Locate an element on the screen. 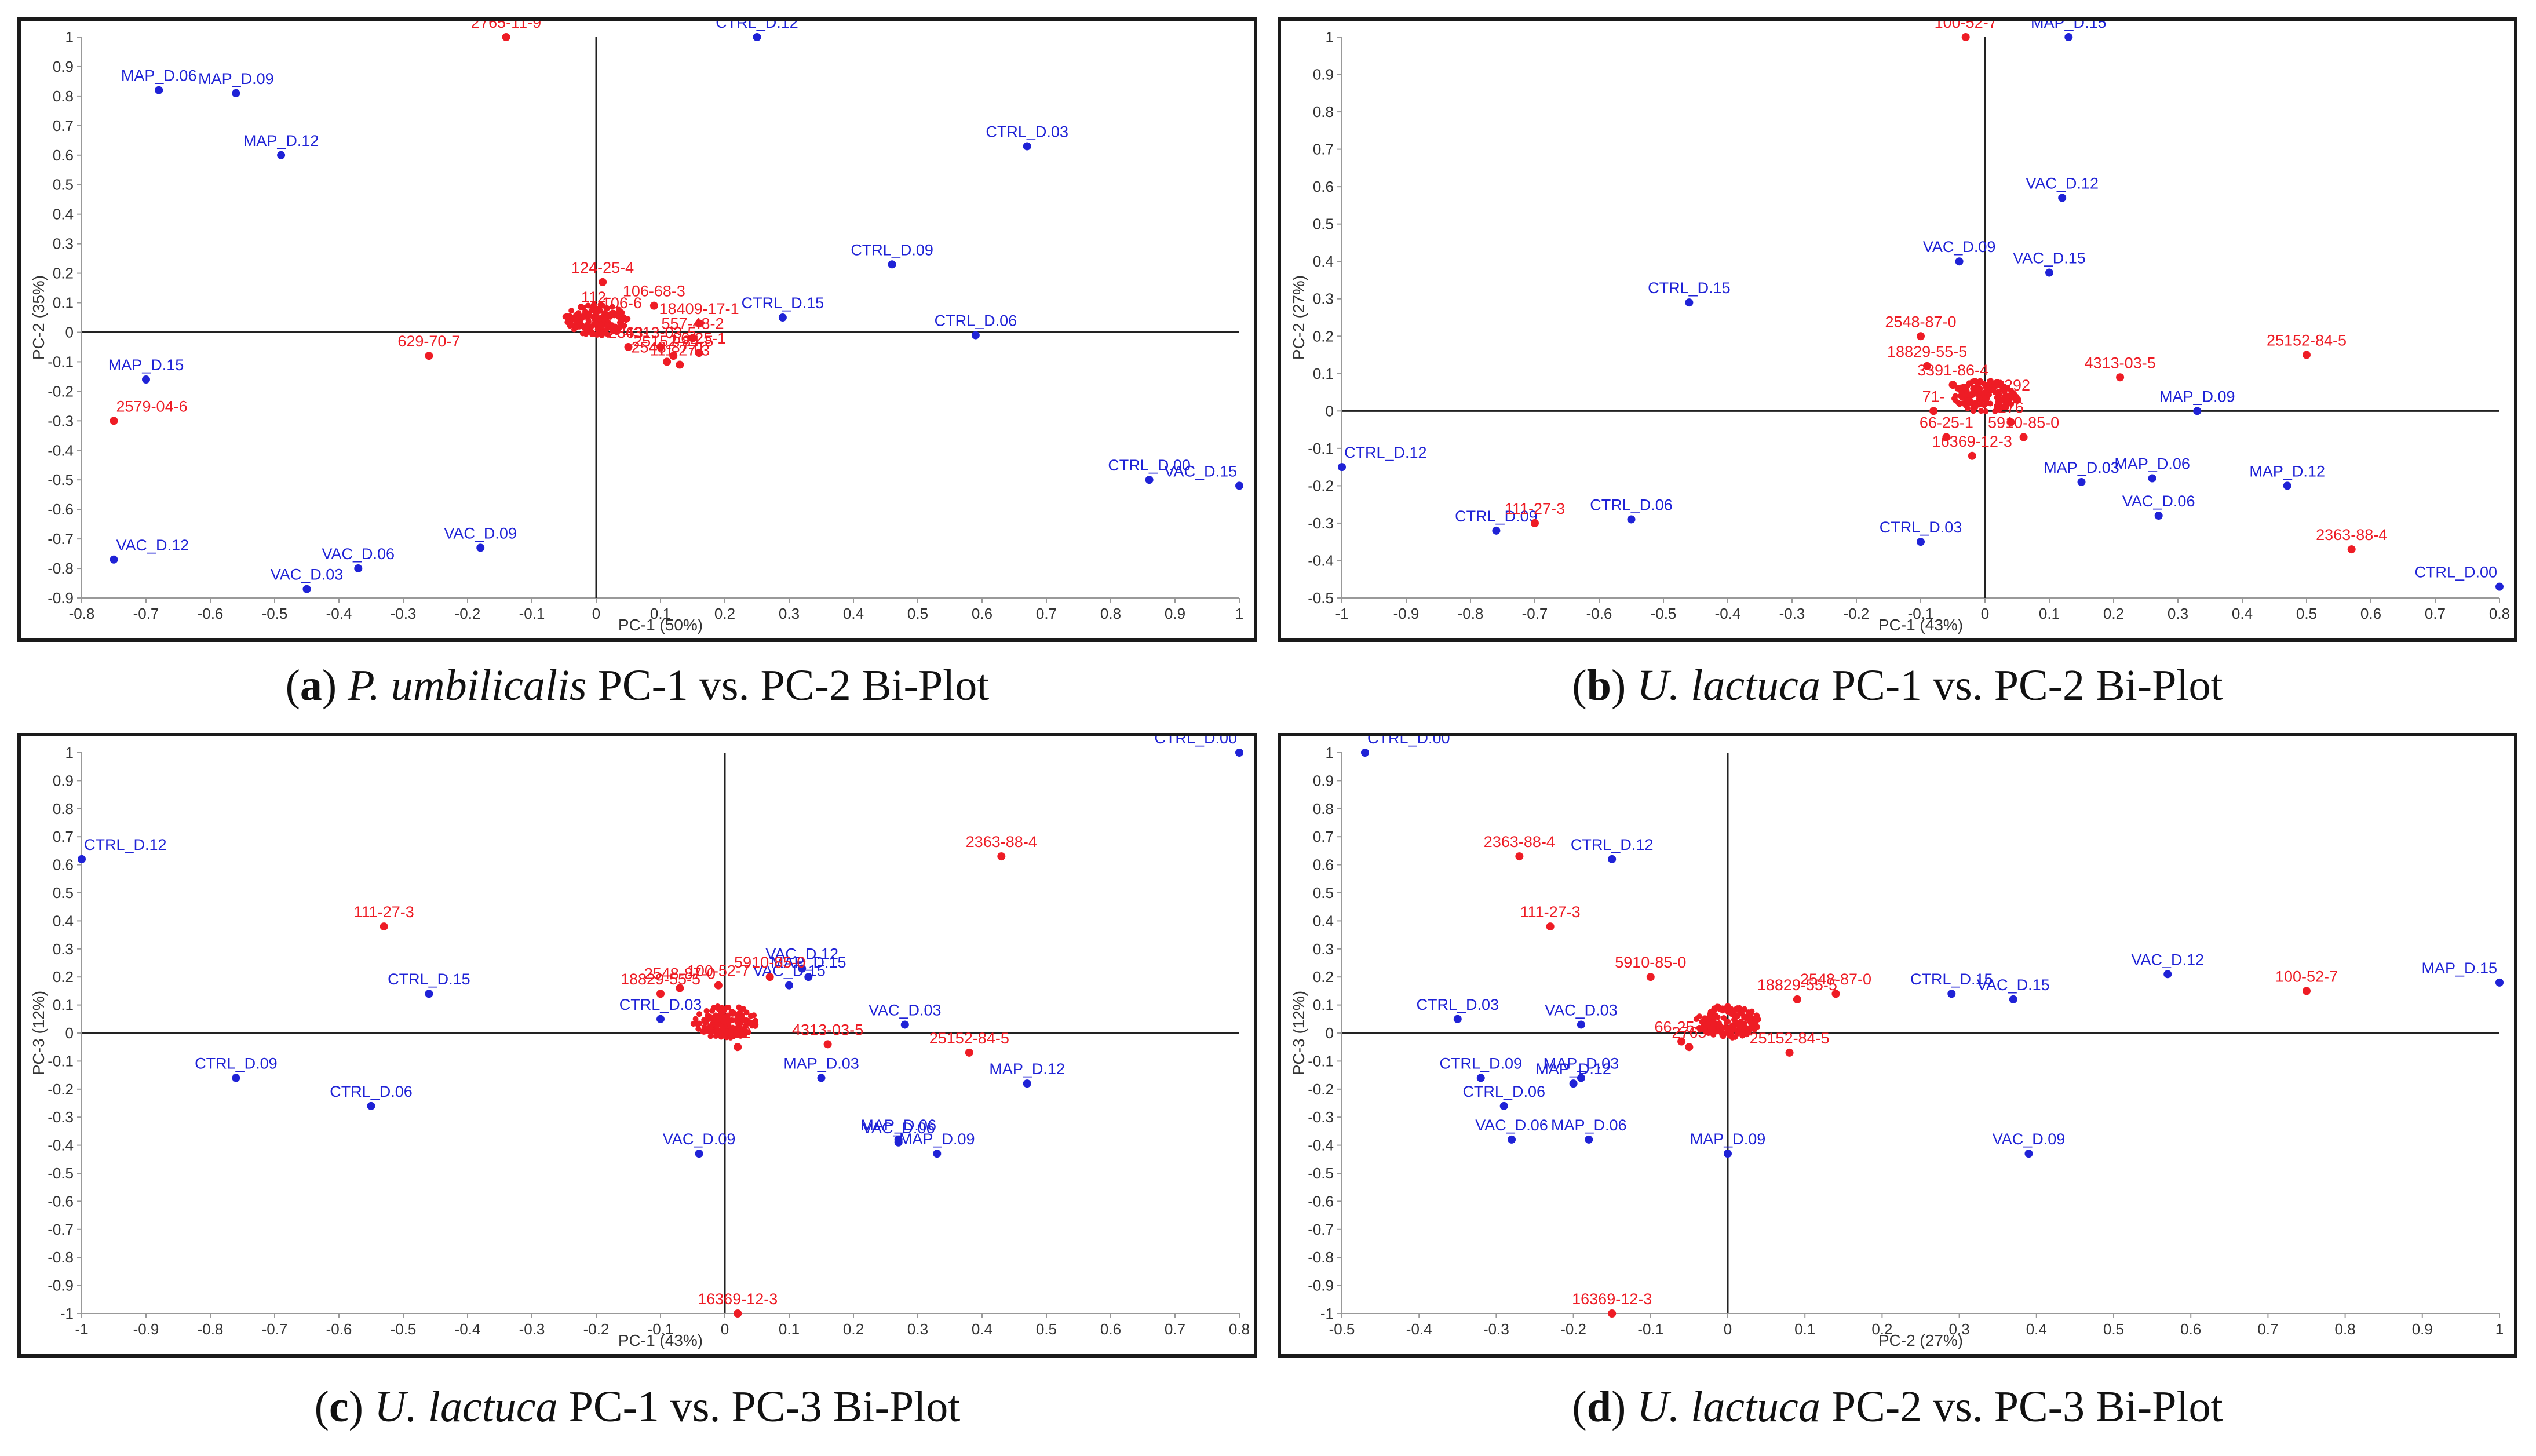 The image size is (2536, 1456). x-tick-label: 0.7 is located at coordinates (2267, 1329).